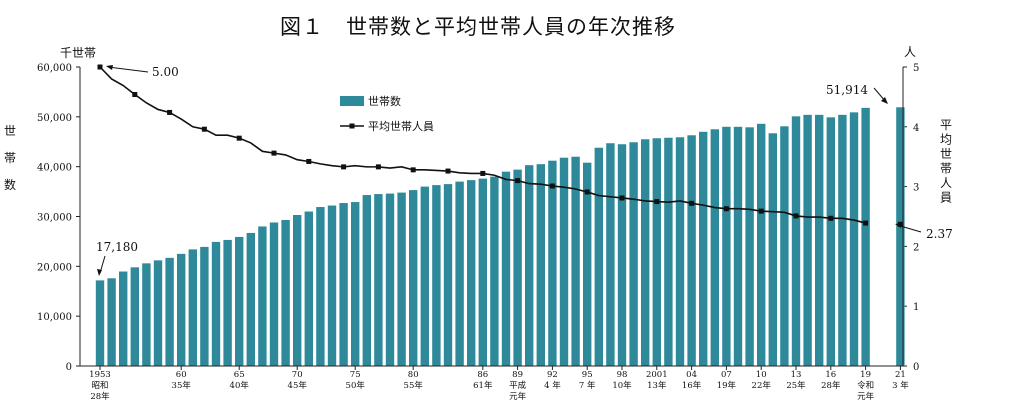 The height and width of the screenshot is (401, 1024). What do you see at coordinates (916, 128) in the screenshot?
I see `right-tick-label: 4` at bounding box center [916, 128].